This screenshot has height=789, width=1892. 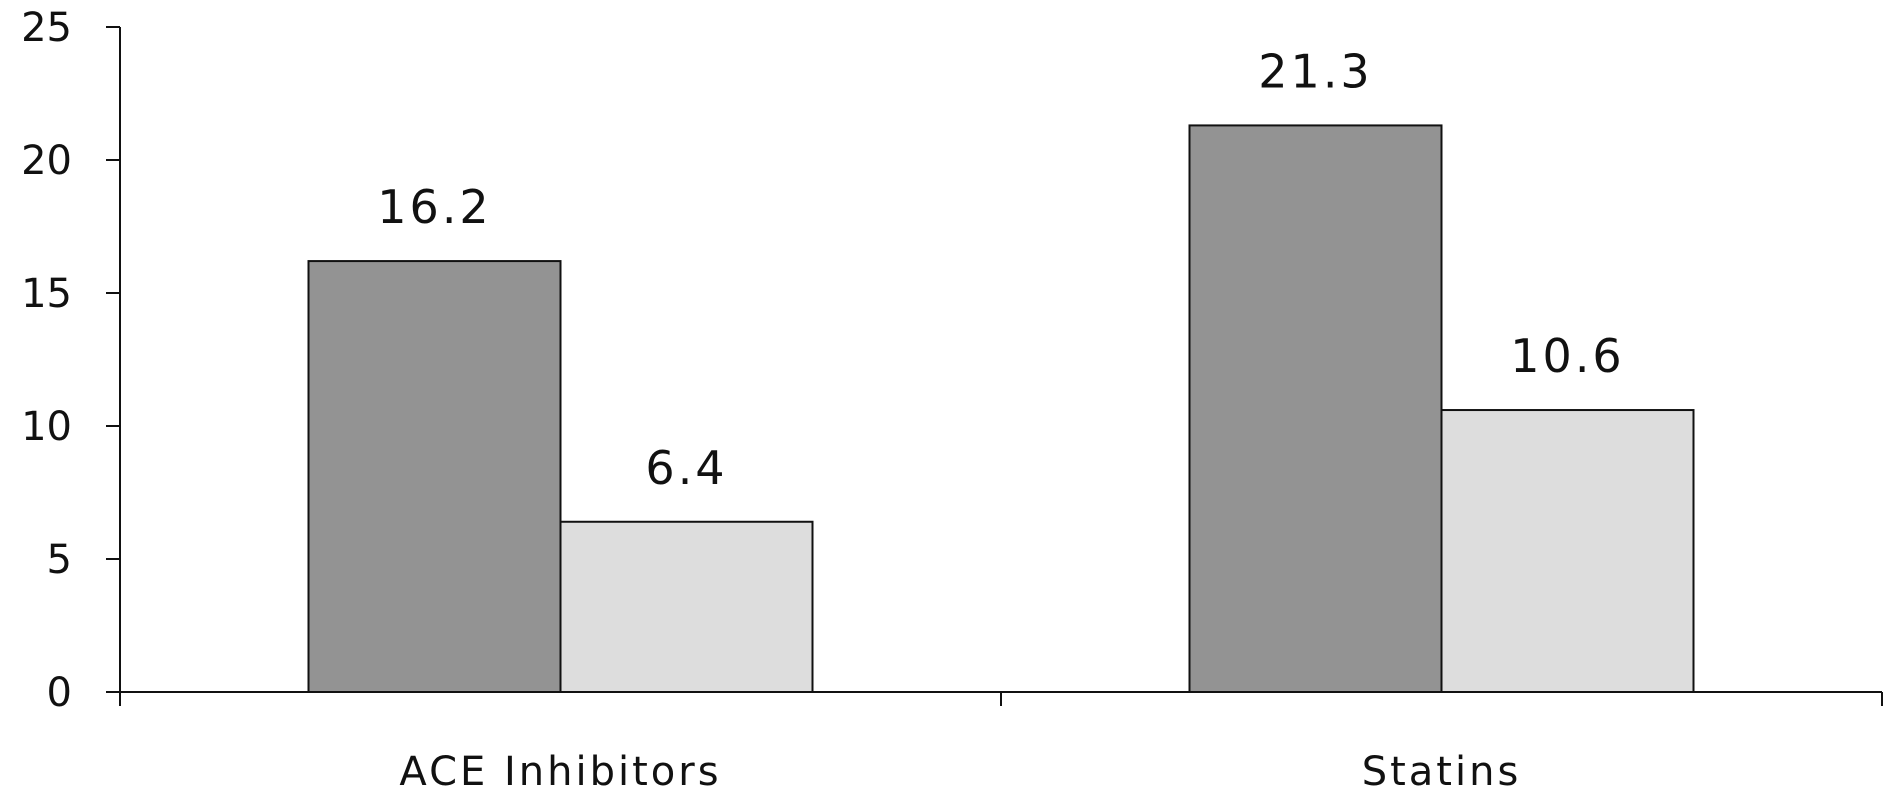 What do you see at coordinates (46, 161) in the screenshot?
I see `y-tick-label: 20` at bounding box center [46, 161].